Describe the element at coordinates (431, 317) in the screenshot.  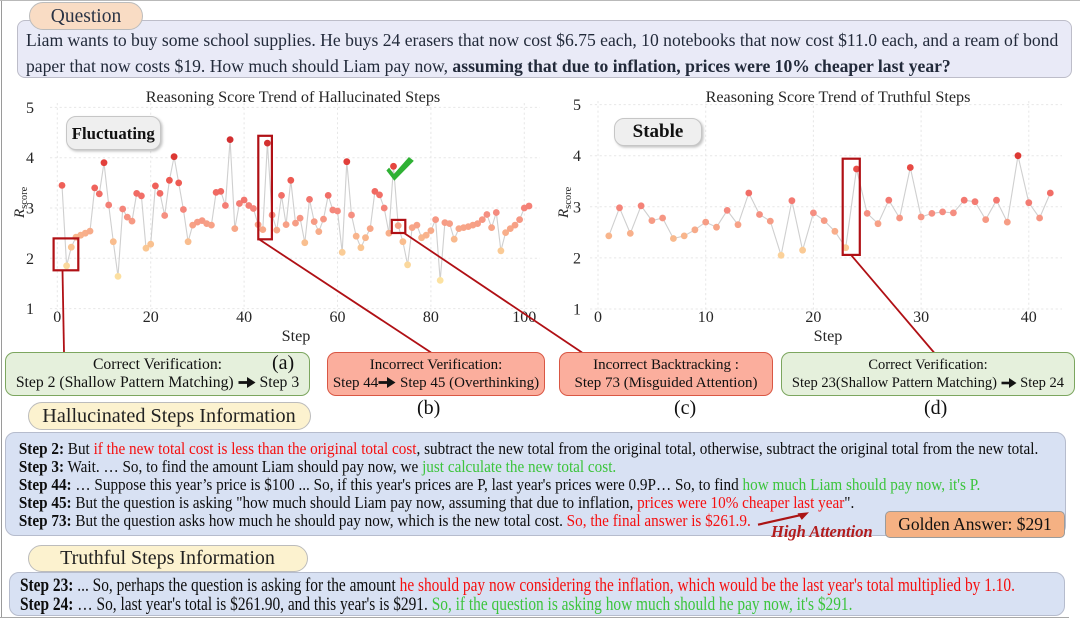
I see `svg-text: 80` at that location.